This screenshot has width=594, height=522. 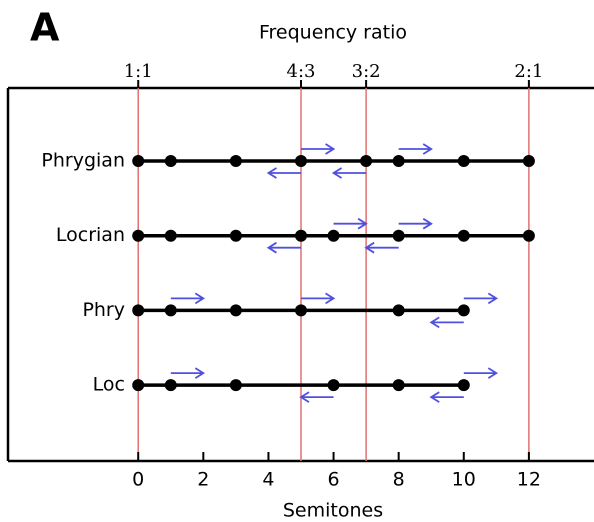 What do you see at coordinates (528, 71) in the screenshot?
I see `top-tick-label: 2:1` at bounding box center [528, 71].